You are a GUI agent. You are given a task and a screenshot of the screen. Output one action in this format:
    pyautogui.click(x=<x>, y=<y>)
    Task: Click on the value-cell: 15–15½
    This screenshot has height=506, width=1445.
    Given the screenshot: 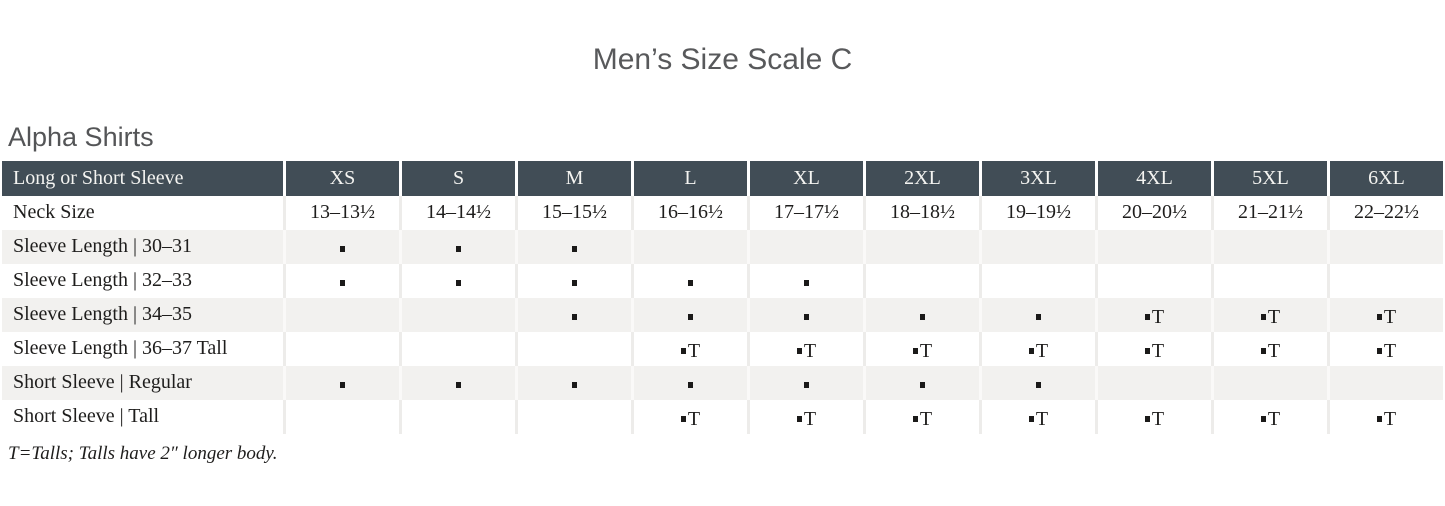 What is the action you would take?
    pyautogui.click(x=573, y=212)
    